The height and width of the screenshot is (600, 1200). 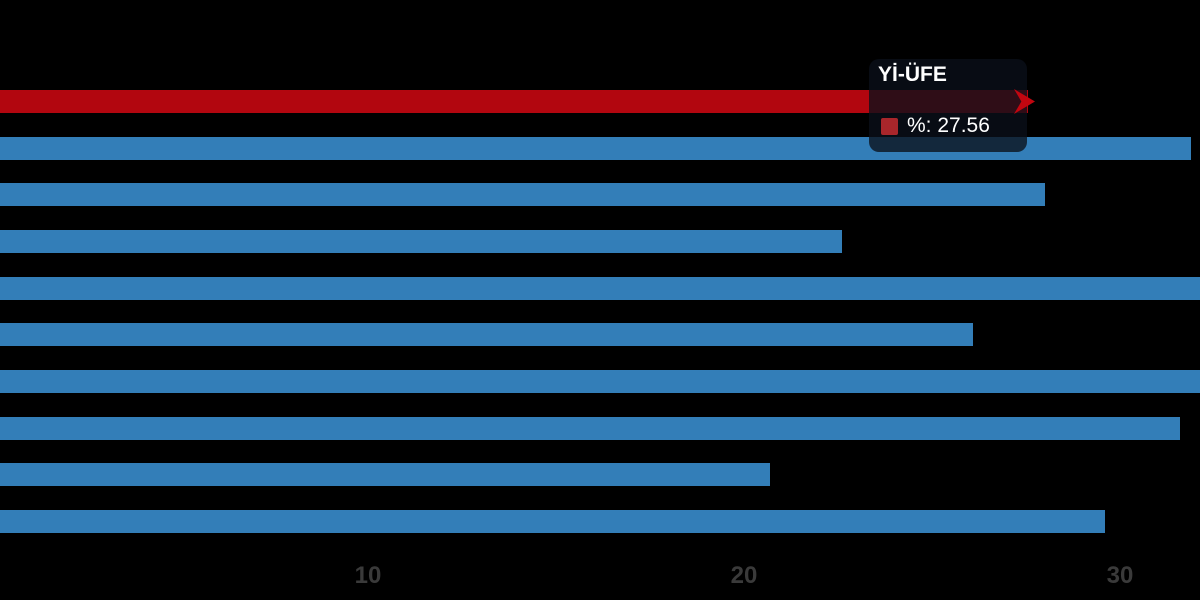 I want to click on tooltip-value-row: %: 27.56, so click(x=935, y=126).